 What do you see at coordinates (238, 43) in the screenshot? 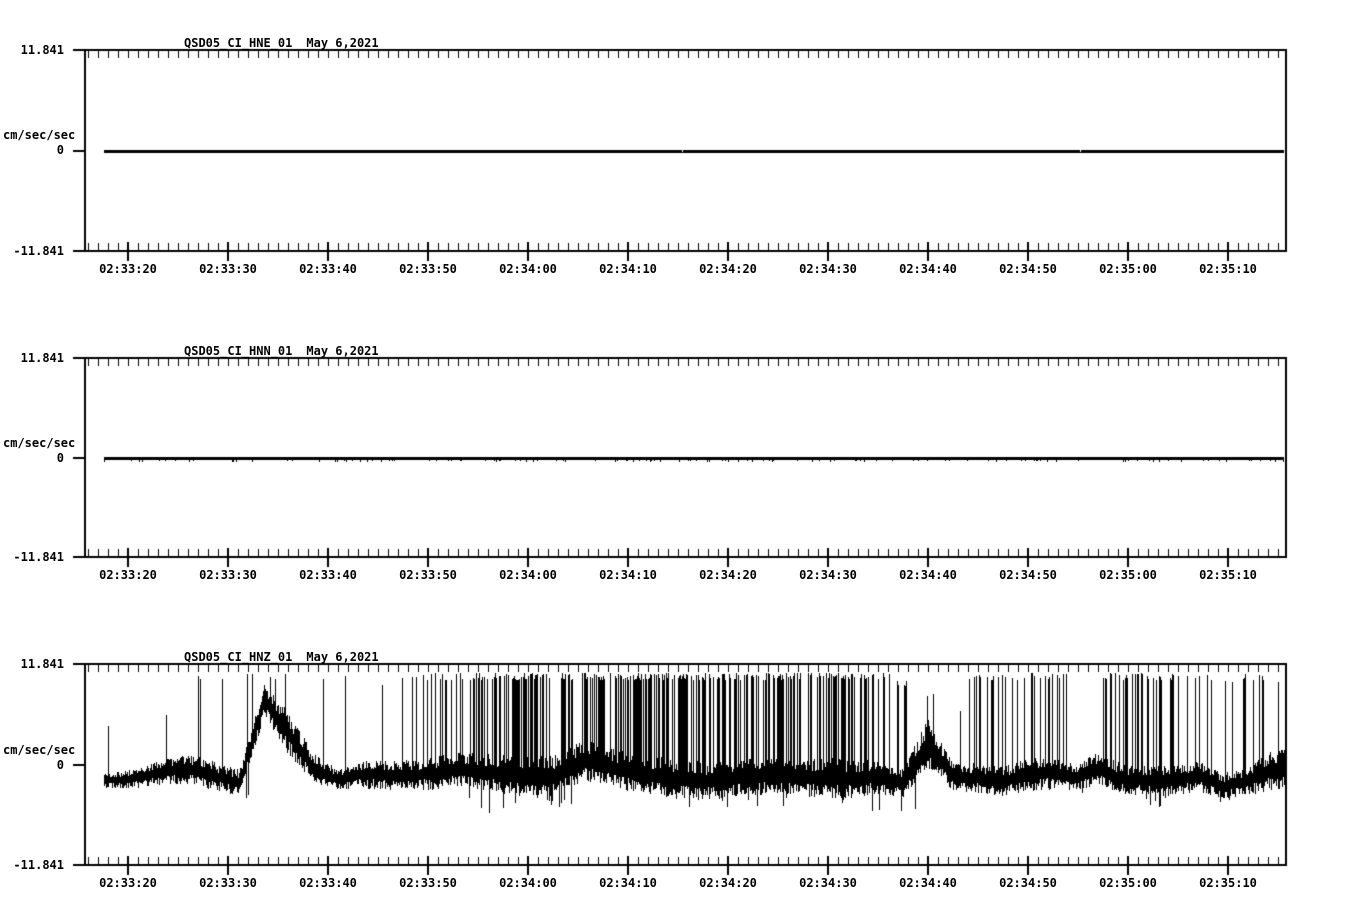
I see `channel-name: QSD05_CI_HNE_01` at bounding box center [238, 43].